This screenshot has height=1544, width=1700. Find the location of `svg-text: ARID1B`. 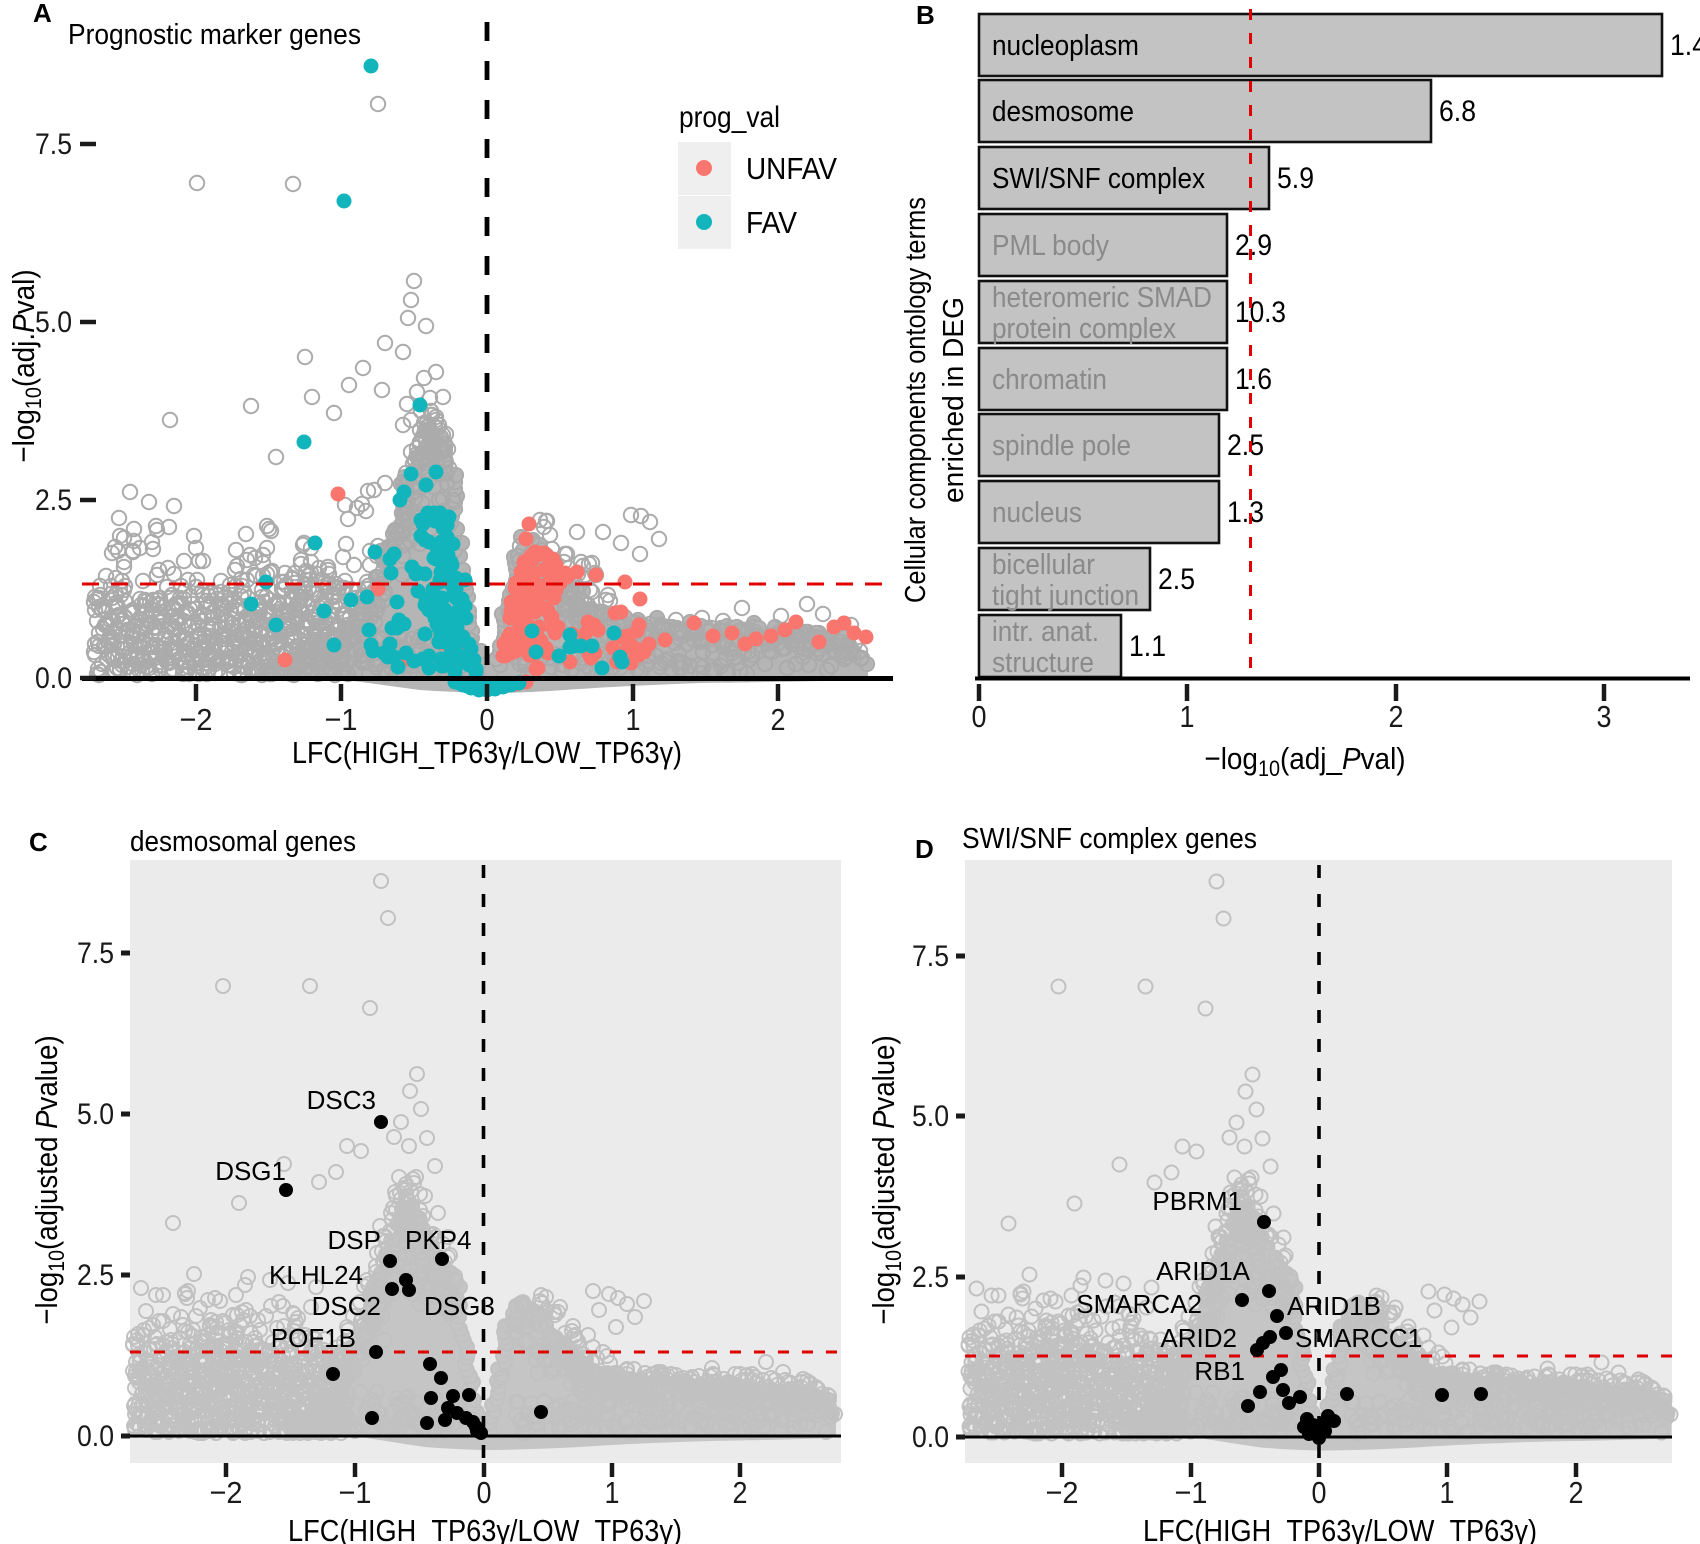

svg-text: ARID1B is located at coordinates (1334, 1306).